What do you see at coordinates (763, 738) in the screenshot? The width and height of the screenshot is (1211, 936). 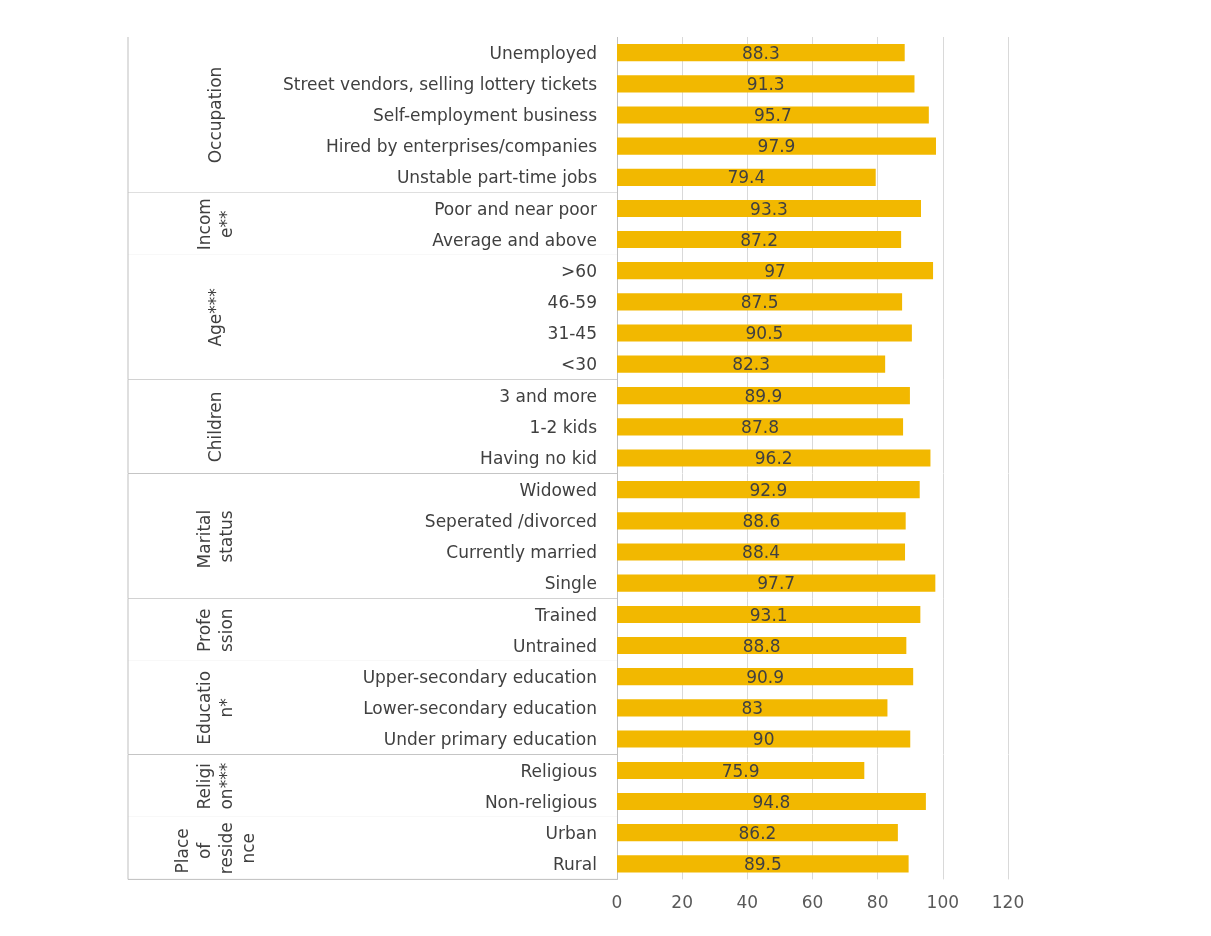 I see `data-label: 90` at bounding box center [763, 738].